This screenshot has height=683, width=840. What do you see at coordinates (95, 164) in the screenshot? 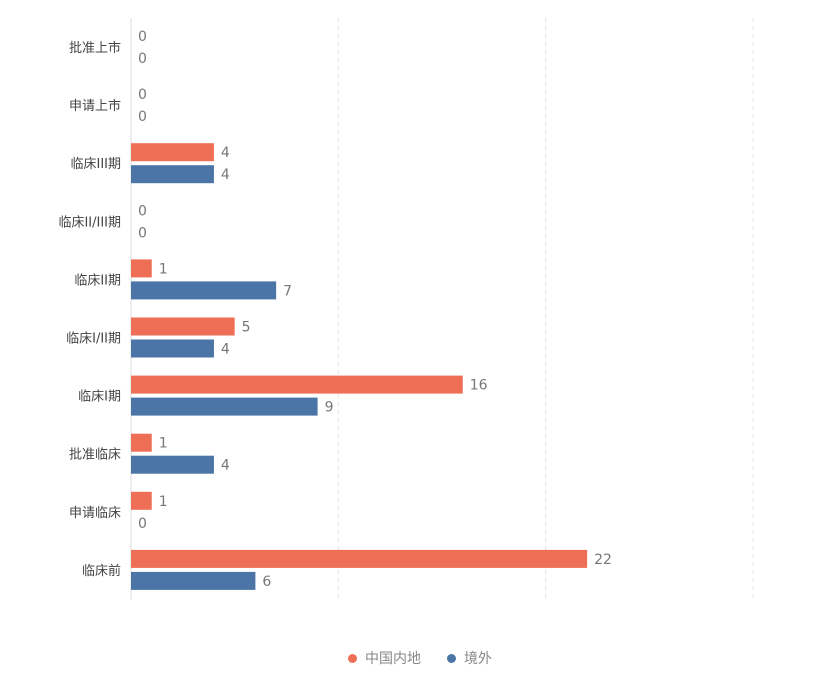
I see `category-label: 临床III期` at bounding box center [95, 164].